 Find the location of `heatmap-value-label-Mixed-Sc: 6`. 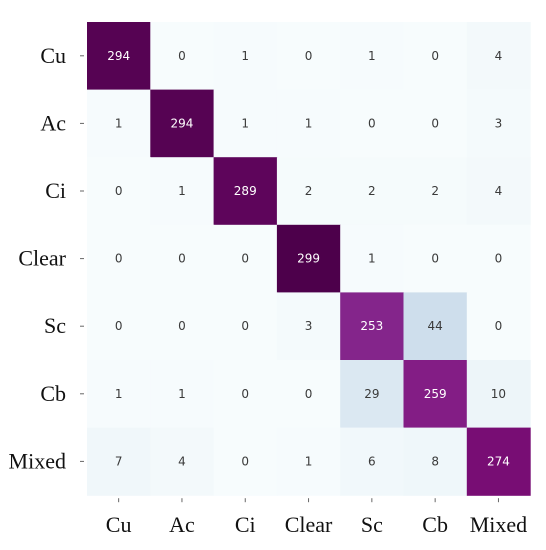

heatmap-value-label-Mixed-Sc: 6 is located at coordinates (372, 461).